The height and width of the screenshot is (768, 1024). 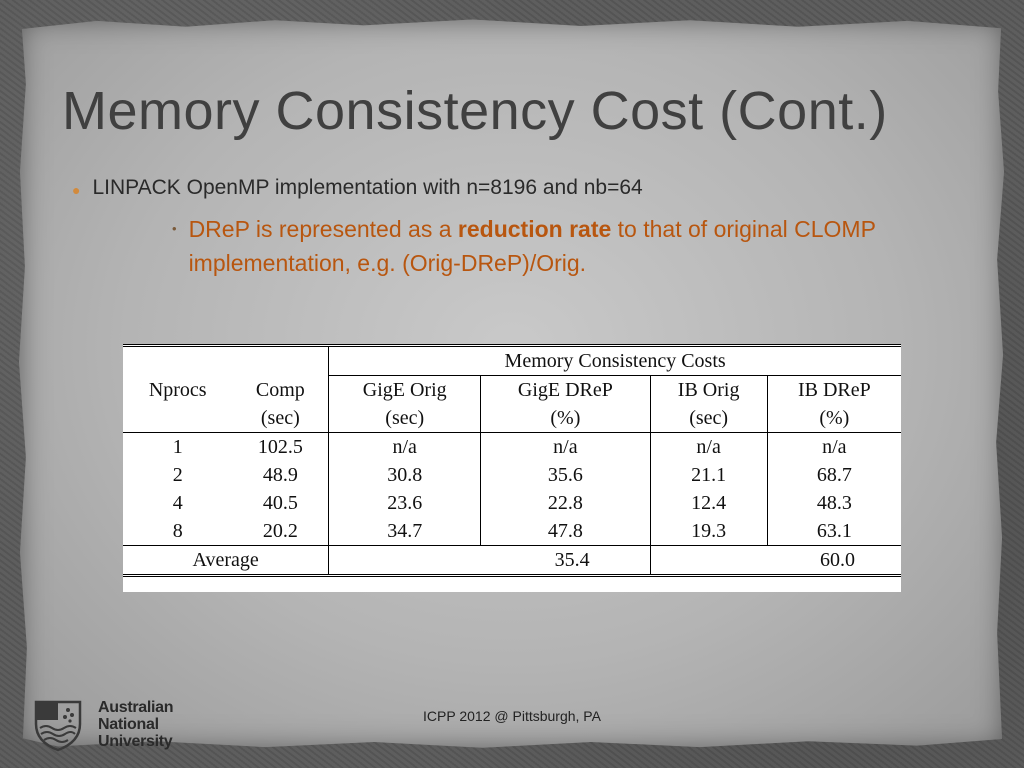 I want to click on logo-line: Australian, so click(x=136, y=707).